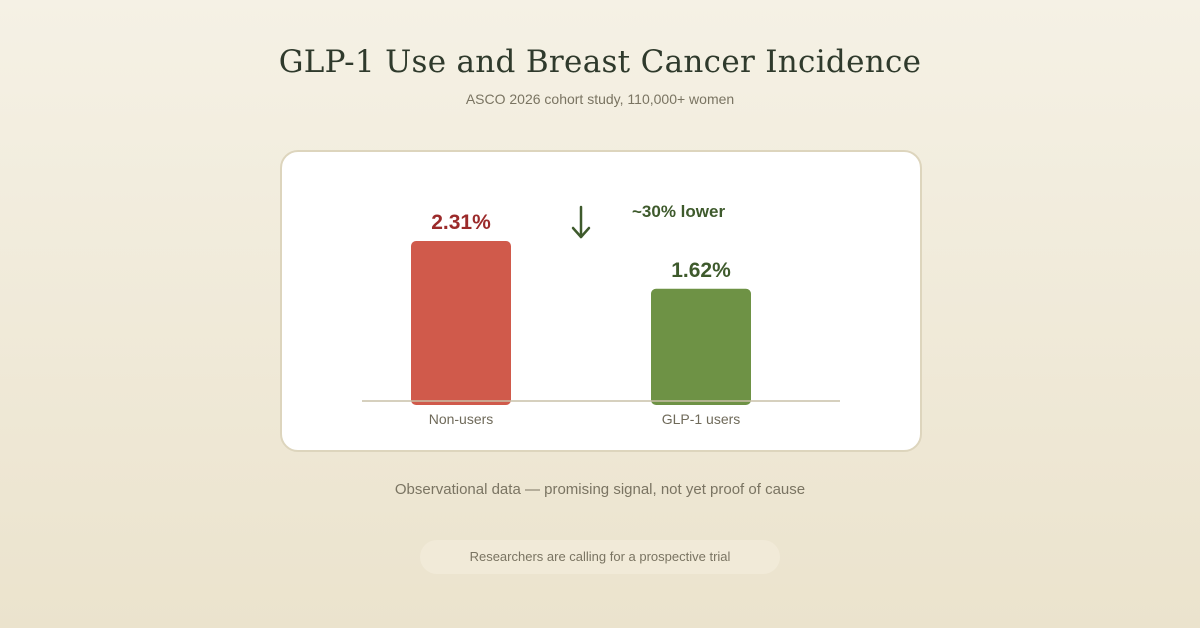 Image resolution: width=1200 pixels, height=628 pixels. Describe the element at coordinates (461, 419) in the screenshot. I see `category-label-1: Non-users` at that location.